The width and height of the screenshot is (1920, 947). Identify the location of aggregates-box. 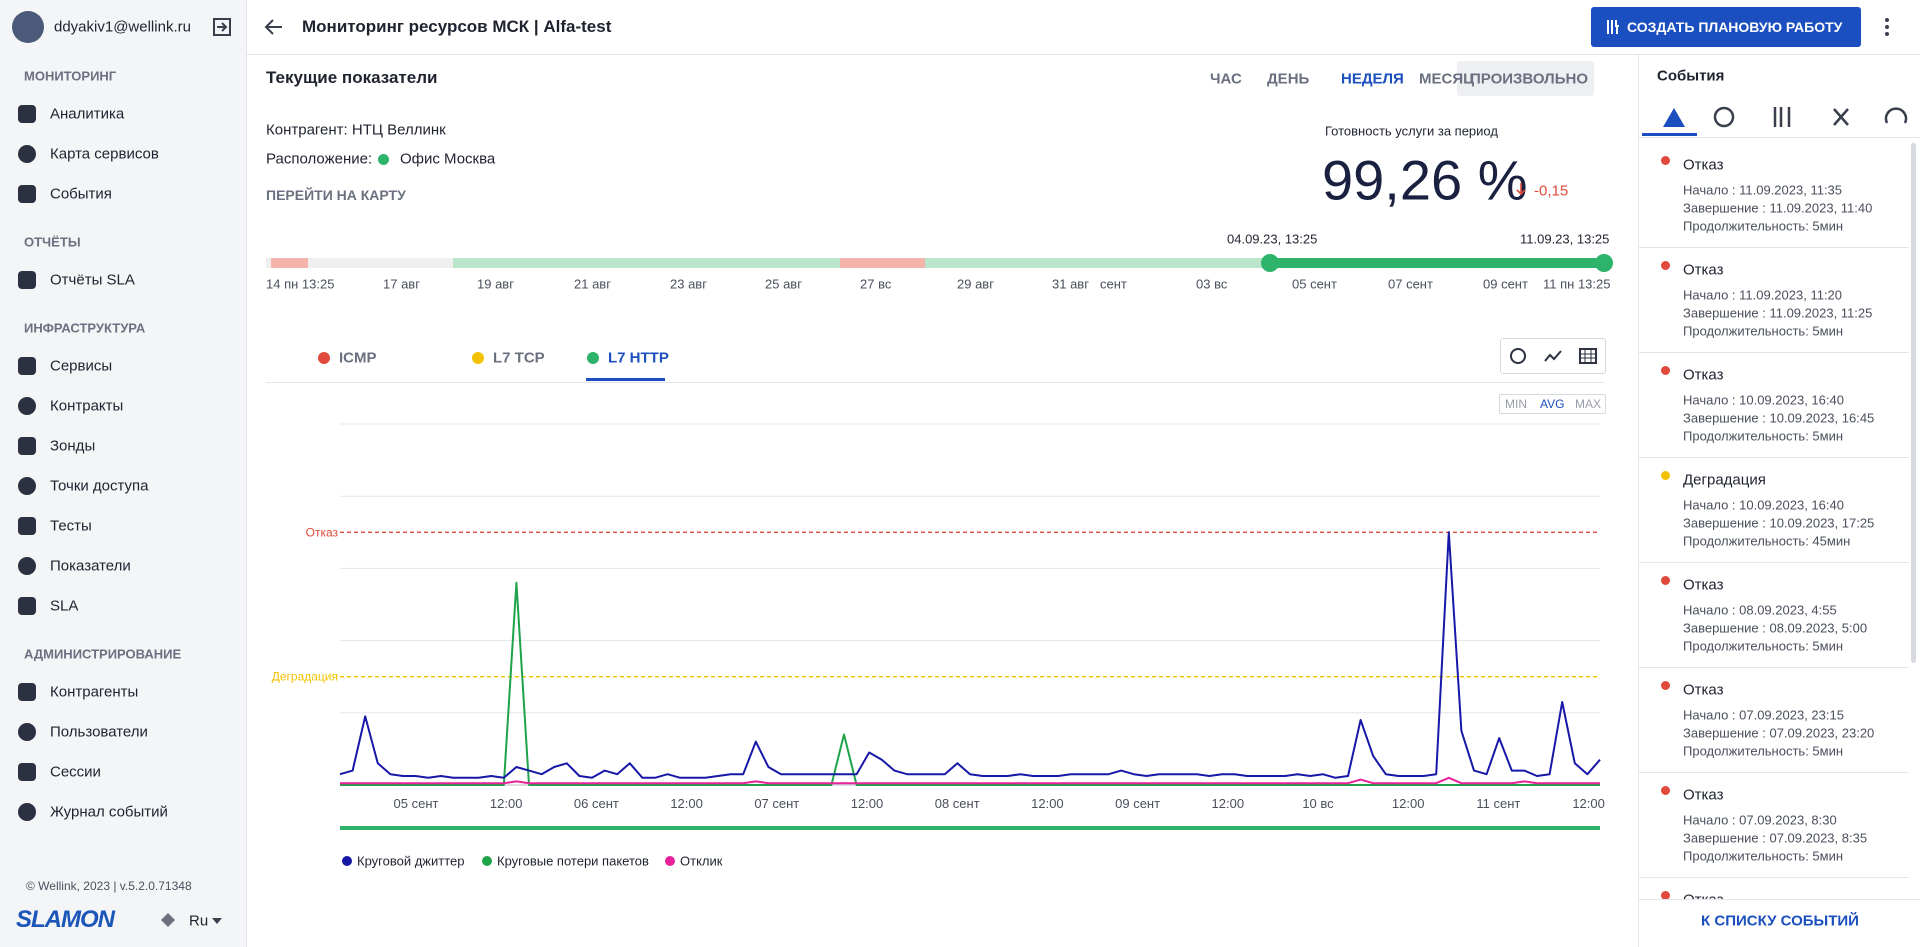
(1552, 404).